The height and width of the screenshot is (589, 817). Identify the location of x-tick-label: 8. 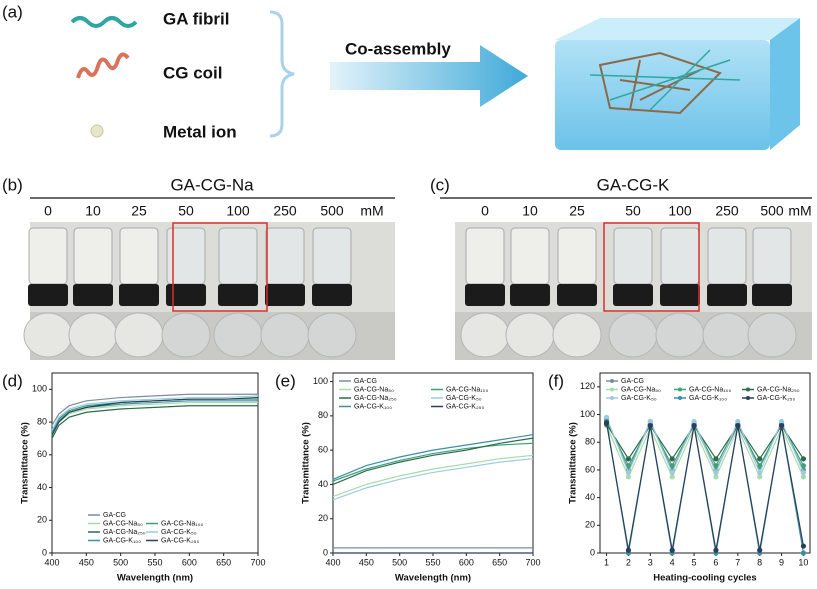
(759, 562).